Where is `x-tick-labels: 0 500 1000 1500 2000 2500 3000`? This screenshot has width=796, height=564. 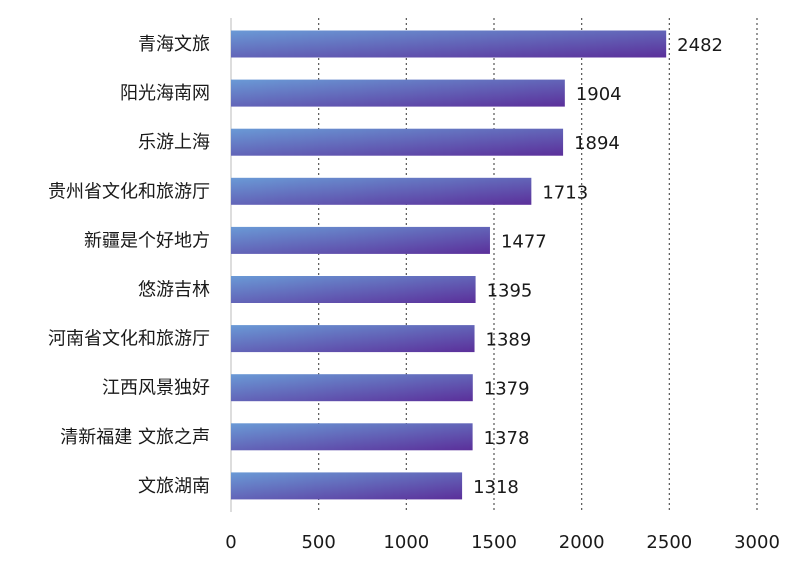
x-tick-labels: 0 500 1000 1500 2000 2500 3000 is located at coordinates (502, 542).